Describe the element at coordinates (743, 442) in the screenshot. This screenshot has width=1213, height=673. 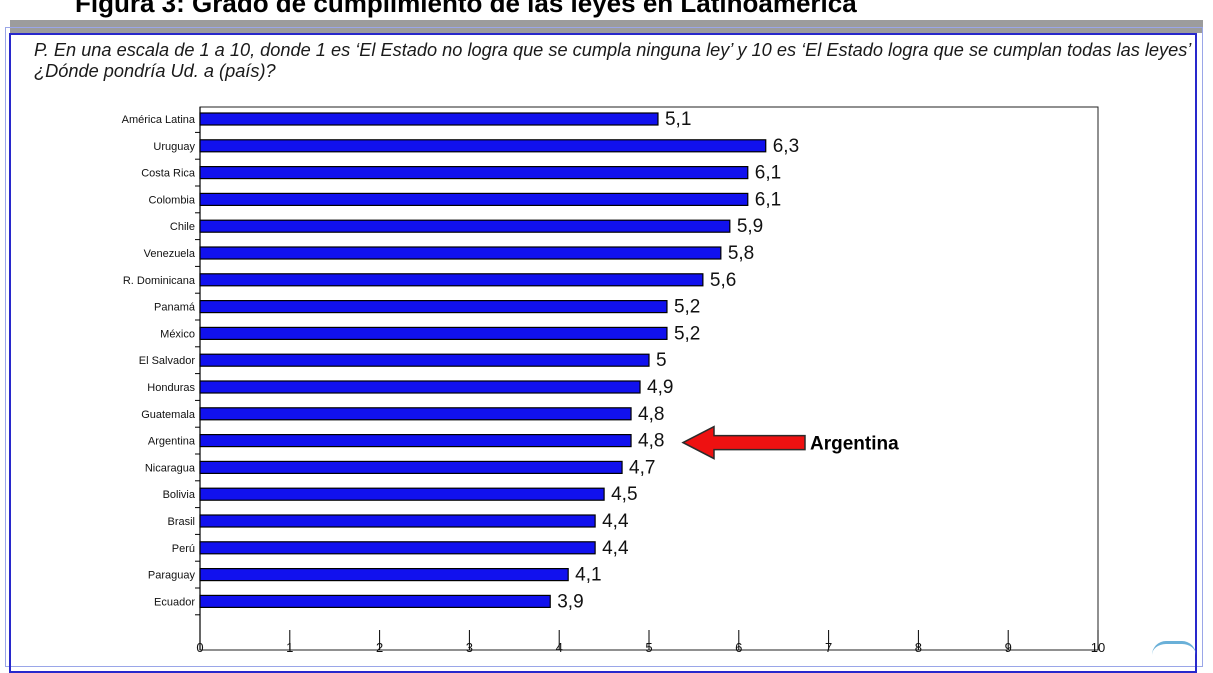
I see `arrow-left-icon` at that location.